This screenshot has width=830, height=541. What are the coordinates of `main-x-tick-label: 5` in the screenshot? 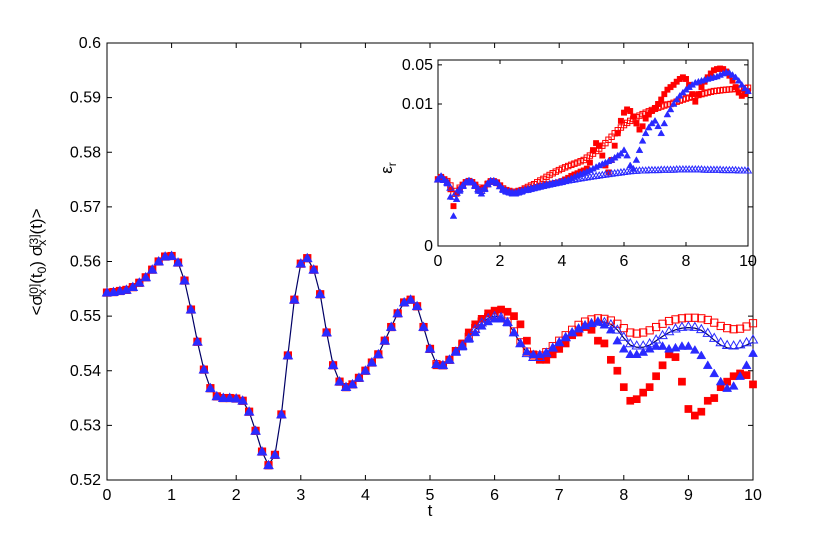 It's located at (430, 495).